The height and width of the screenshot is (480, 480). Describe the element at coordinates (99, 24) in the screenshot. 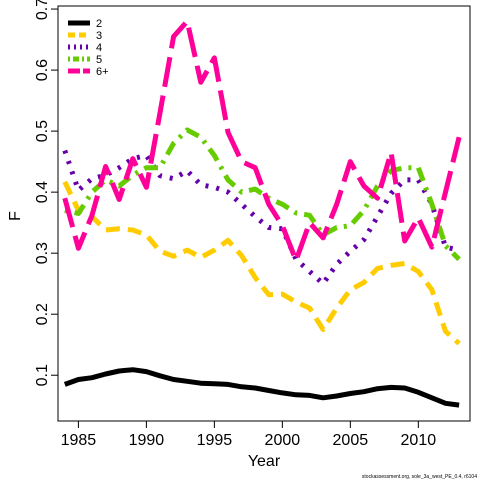

I see `legend-label: 2` at that location.